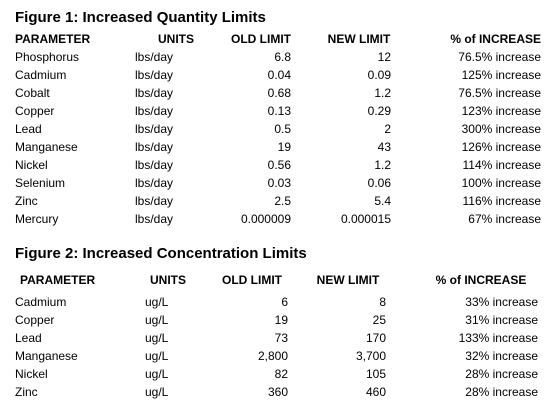 The image size is (556, 412). Describe the element at coordinates (265, 219) in the screenshot. I see `table-cell: 0.000009` at that location.